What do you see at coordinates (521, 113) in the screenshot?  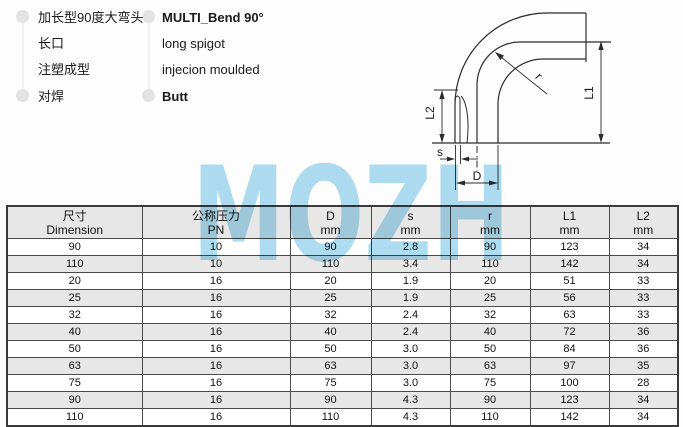 I see `dimension-arrows` at bounding box center [521, 113].